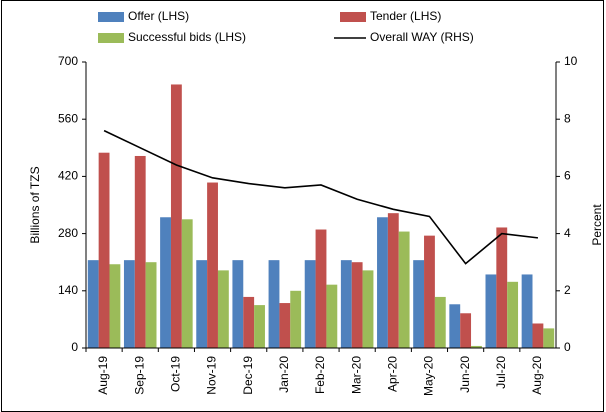  I want to click on x-tick-label: Jun-20, so click(465, 374).